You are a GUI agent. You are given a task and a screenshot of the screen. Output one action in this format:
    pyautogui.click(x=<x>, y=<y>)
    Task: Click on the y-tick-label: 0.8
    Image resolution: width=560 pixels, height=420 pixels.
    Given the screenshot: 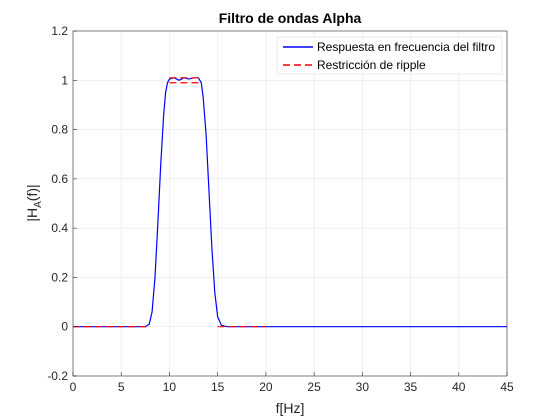 What is the action you would take?
    pyautogui.click(x=59, y=130)
    